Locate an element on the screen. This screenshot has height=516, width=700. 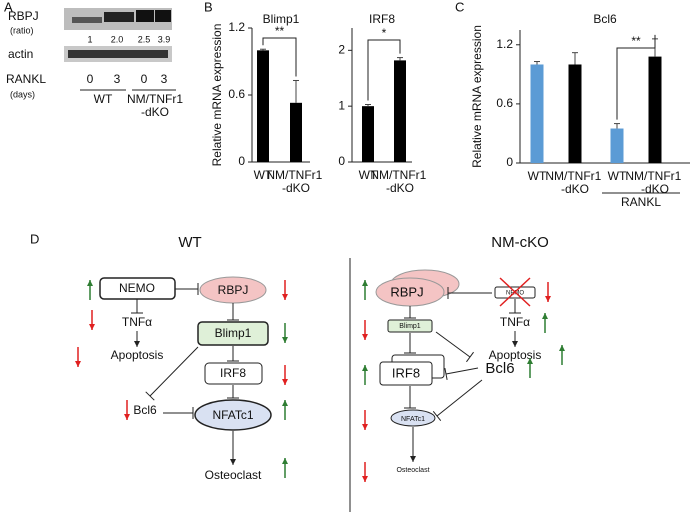
y-tick-label: 0.6 is located at coordinates (236, 94).